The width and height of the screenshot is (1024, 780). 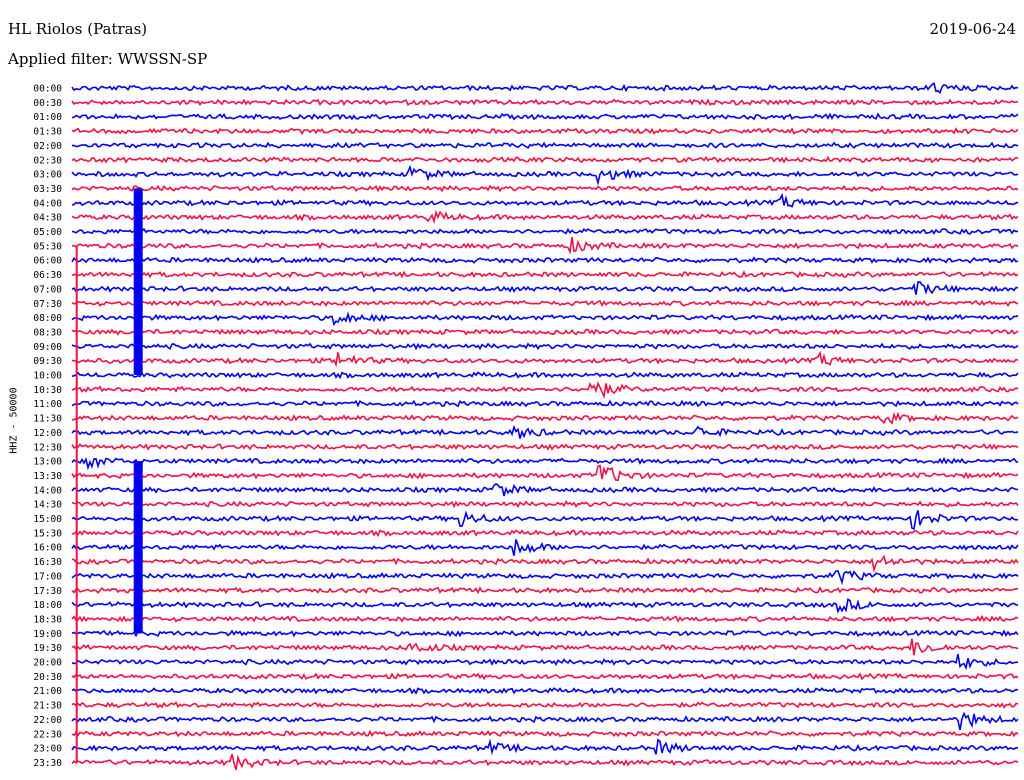 What do you see at coordinates (47, 275) in the screenshot?
I see `row-label-0630: 06:30` at bounding box center [47, 275].